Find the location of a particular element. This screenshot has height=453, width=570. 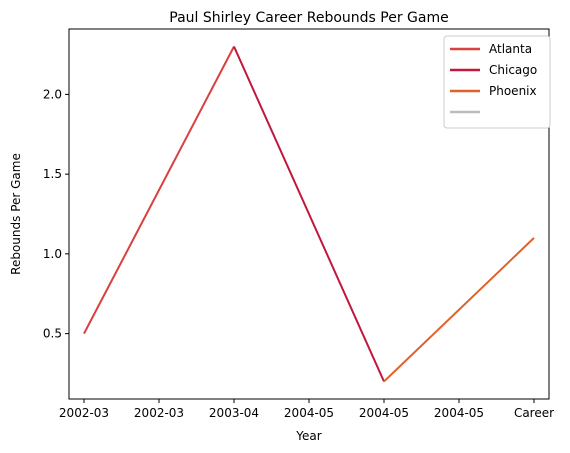

chart-title: Paul Shirley Career Rebounds Per Game is located at coordinates (308, 18).